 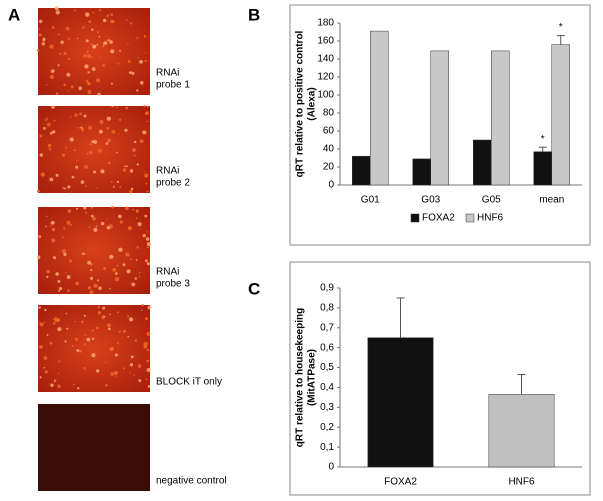 I want to click on image-label: negative control, so click(x=191, y=481).